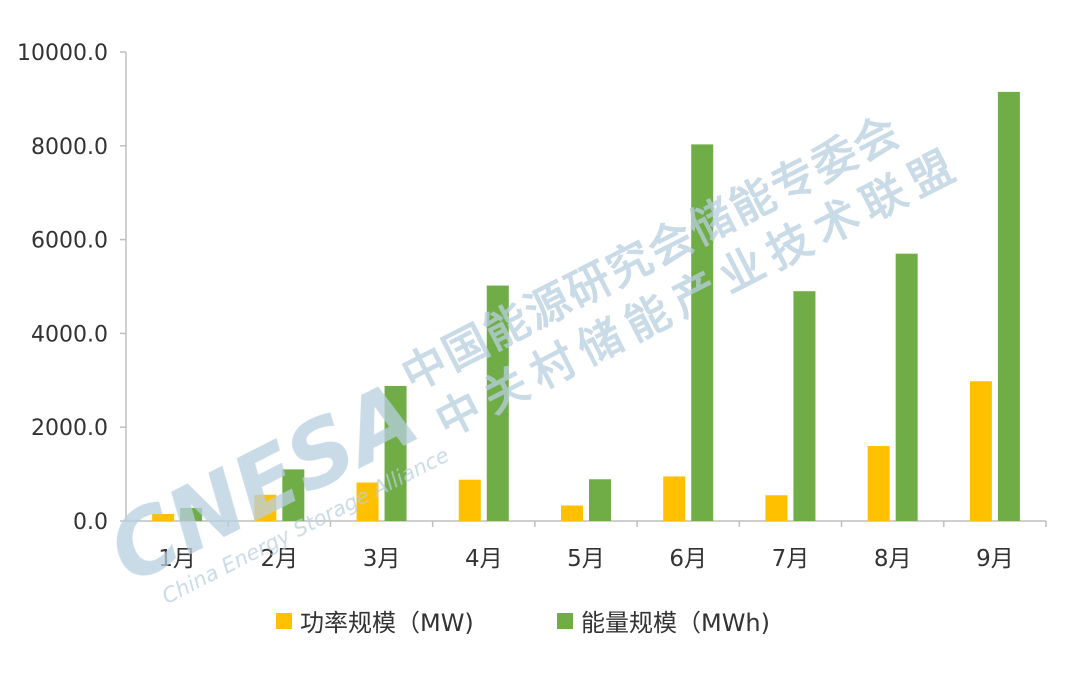  What do you see at coordinates (565, 621) in the screenshot?
I see `legend-key-energy` at bounding box center [565, 621].